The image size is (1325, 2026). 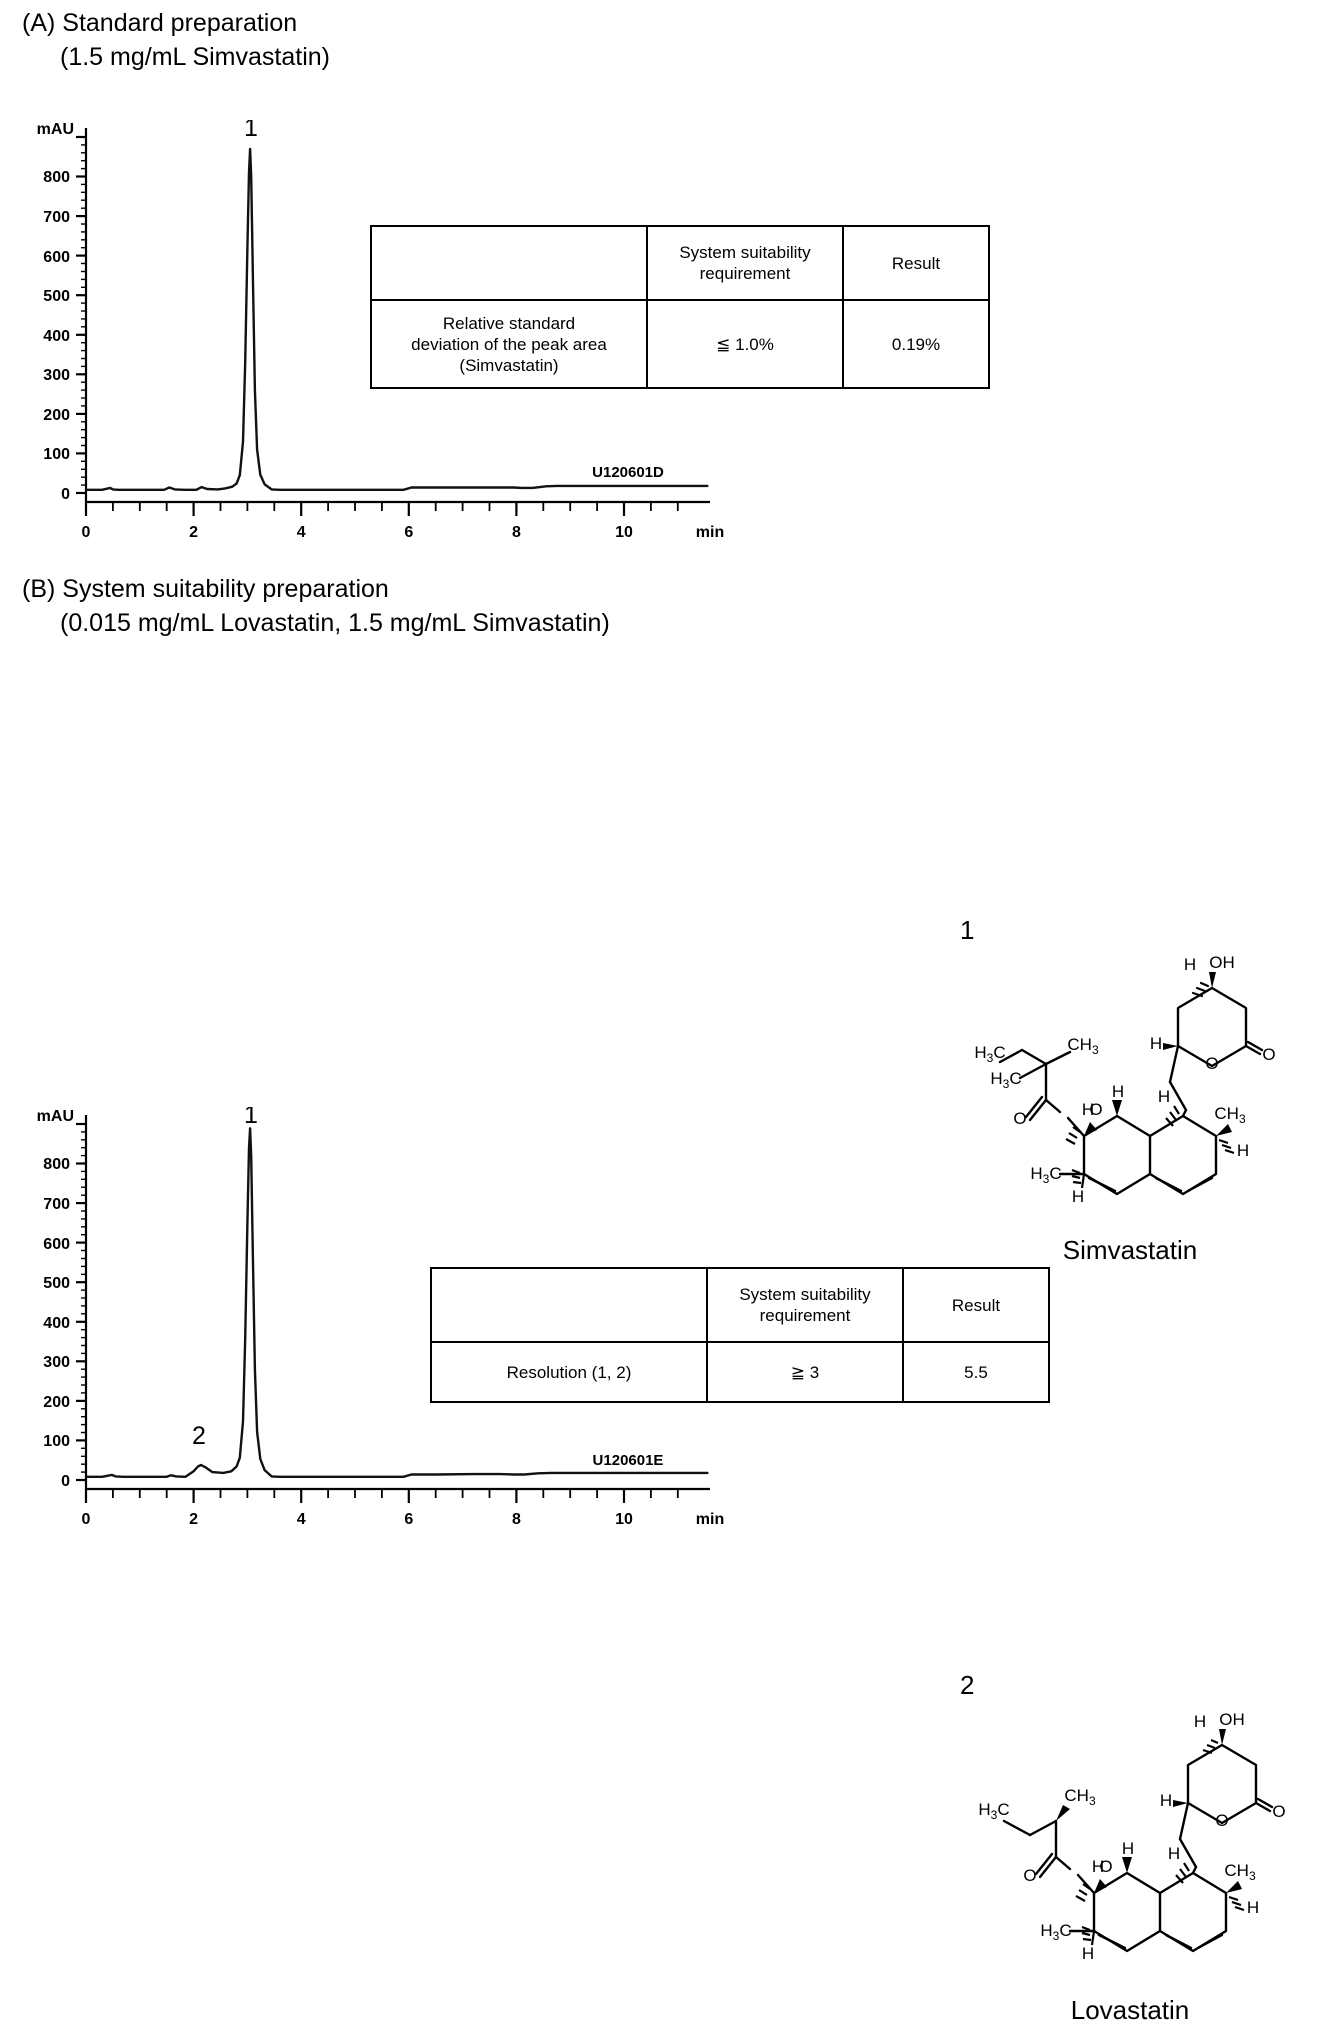 I want to click on row-label-cell: Resolution (1, 2), so click(x=569, y=1372).